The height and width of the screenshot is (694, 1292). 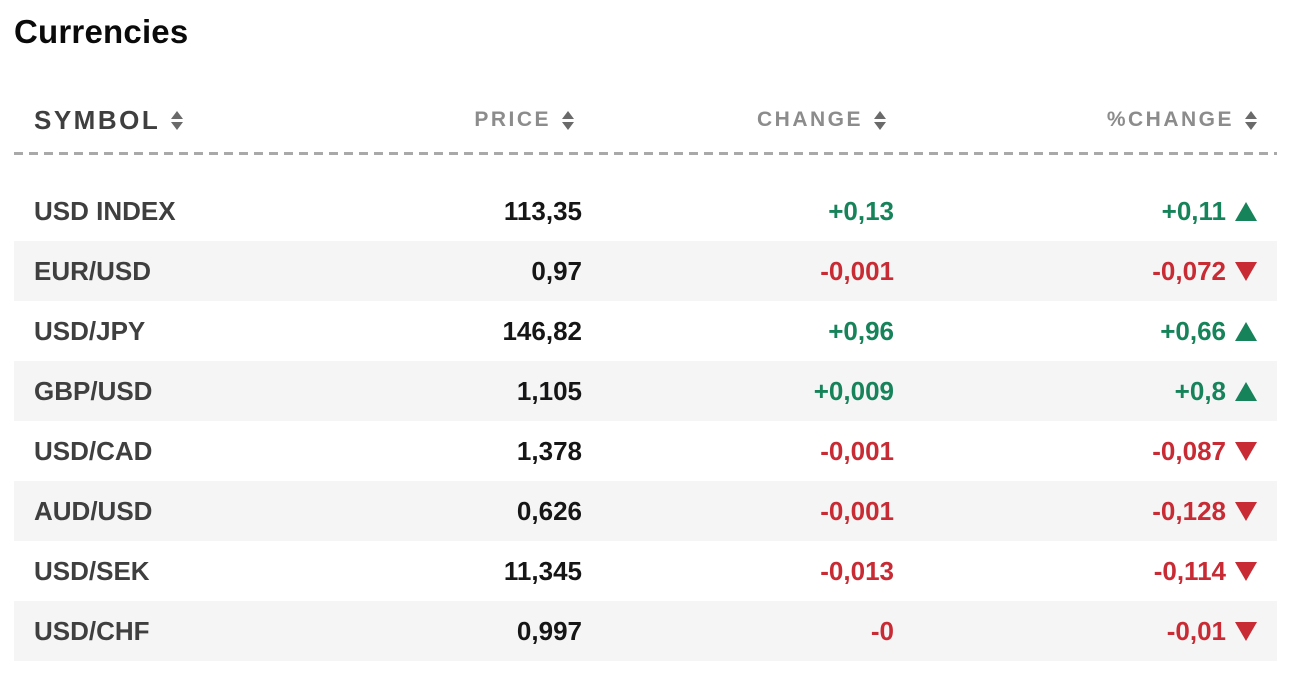 I want to click on change-cell: +0,96, so click(x=861, y=330).